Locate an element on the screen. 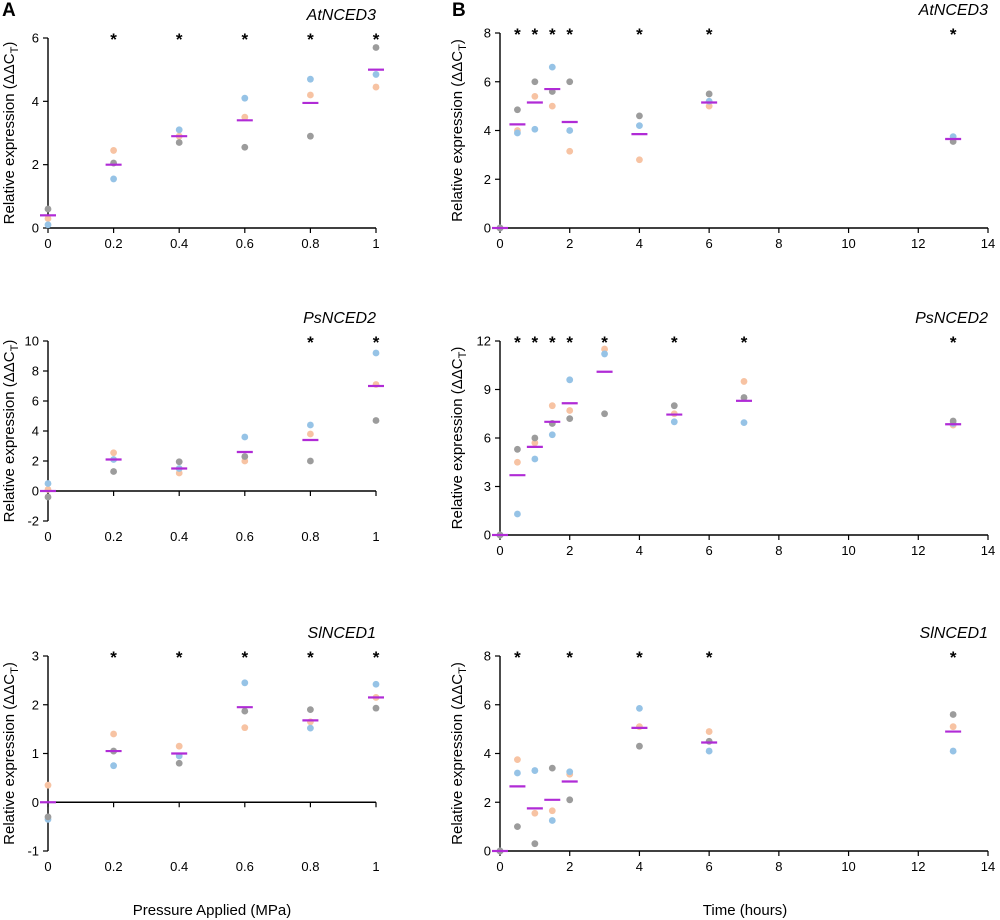 The width and height of the screenshot is (1000, 920). x-tick-label: 1 is located at coordinates (375, 243).